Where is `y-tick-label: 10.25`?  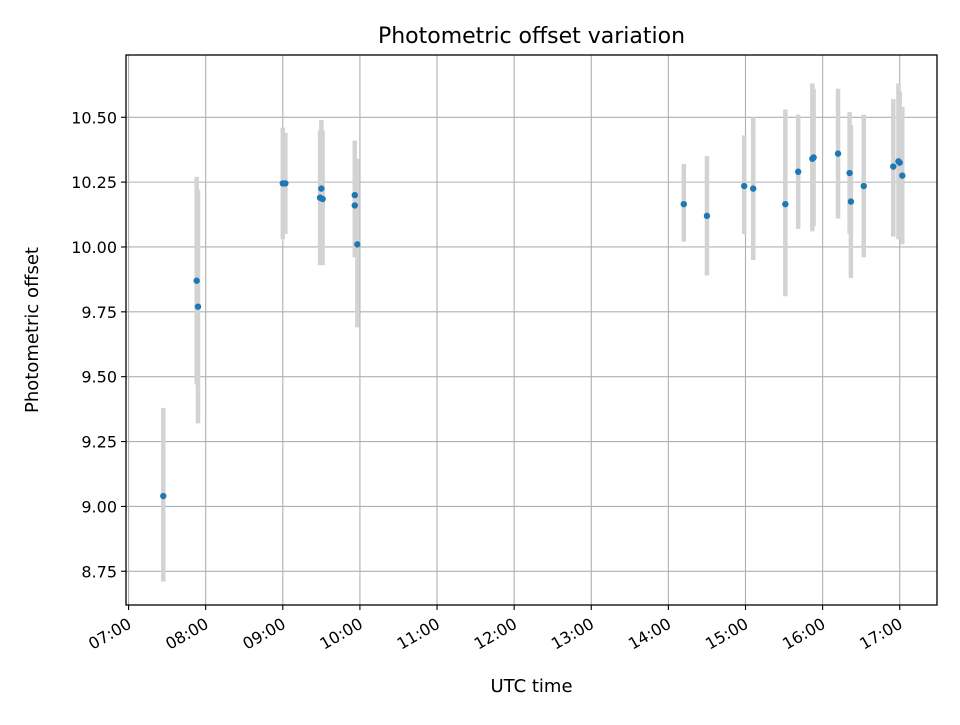 y-tick-label: 10.25 is located at coordinates (94, 182).